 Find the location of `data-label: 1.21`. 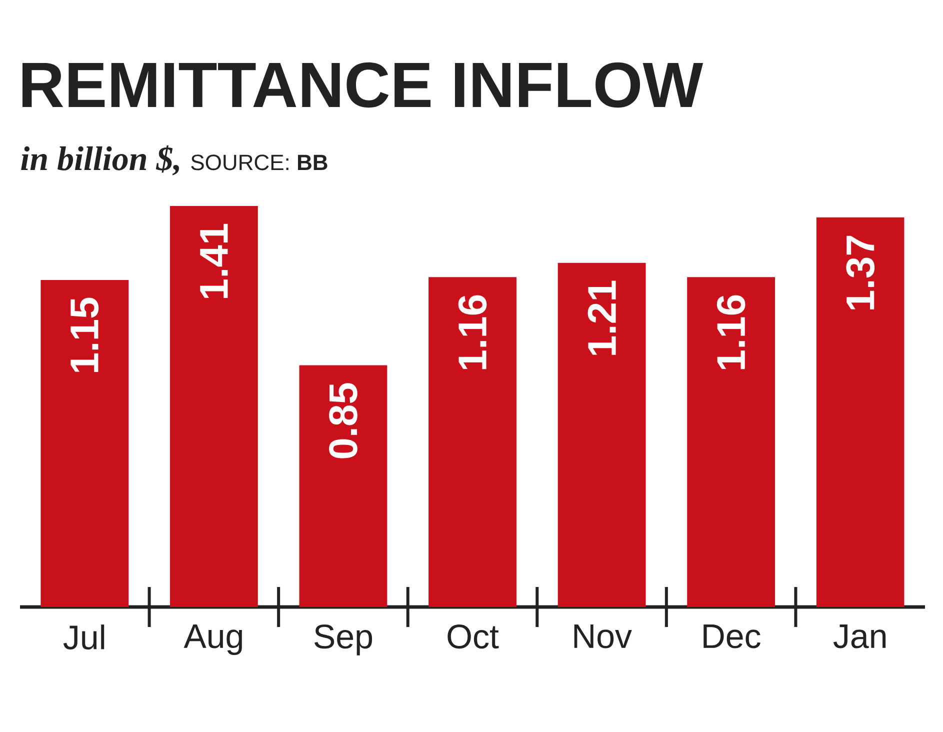

data-label: 1.21 is located at coordinates (602, 317).